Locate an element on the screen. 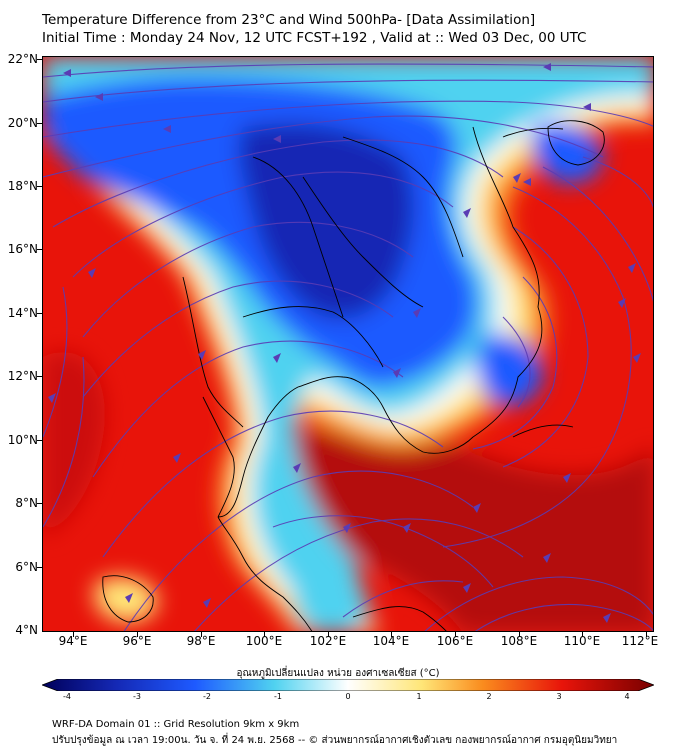  lat-label-10n: 10°N is located at coordinates (22, 440).